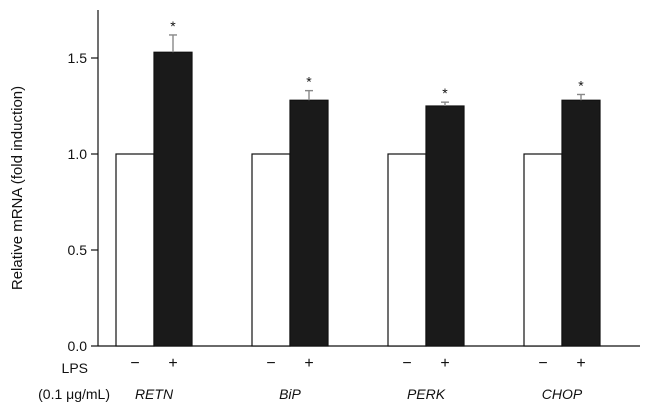 Image resolution: width=646 pixels, height=408 pixels. Describe the element at coordinates (426, 394) in the screenshot. I see `gene-label-perk: PERK` at that location.